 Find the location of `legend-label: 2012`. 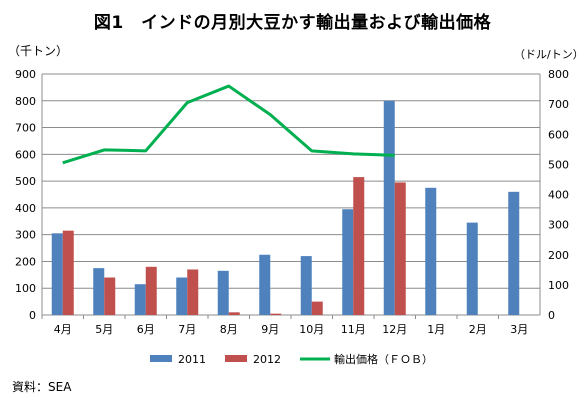

legend-label: 2012 is located at coordinates (267, 359).